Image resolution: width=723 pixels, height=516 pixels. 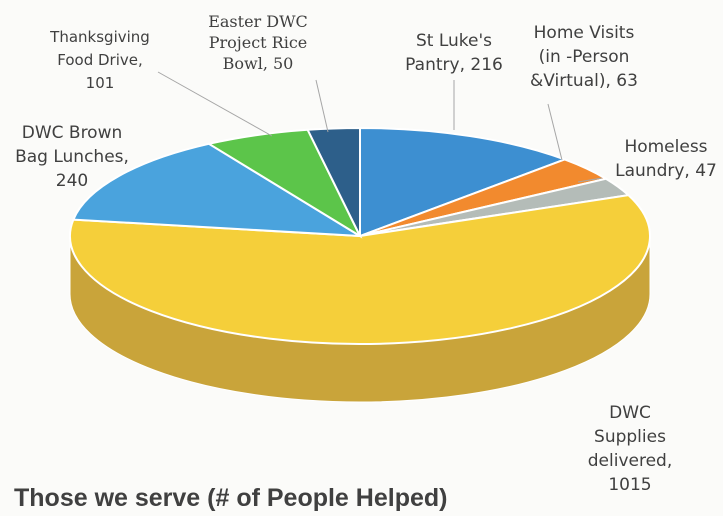 I want to click on slice-label-line: Bag Lunches,, so click(x=72, y=157).